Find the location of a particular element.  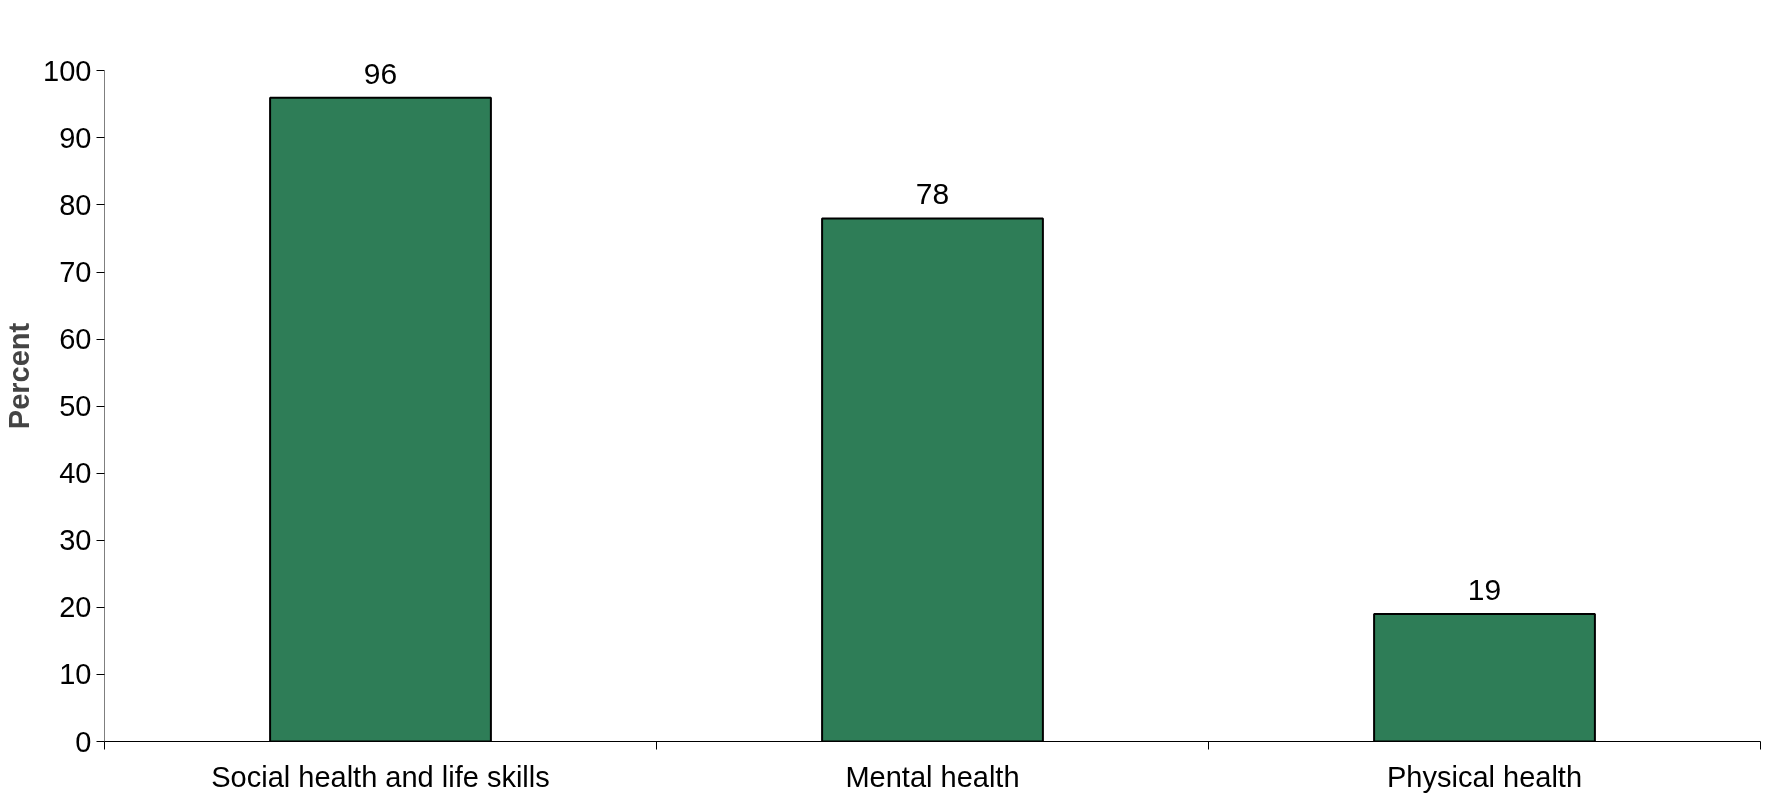

x-tick-label: Mental health is located at coordinates (932, 776).